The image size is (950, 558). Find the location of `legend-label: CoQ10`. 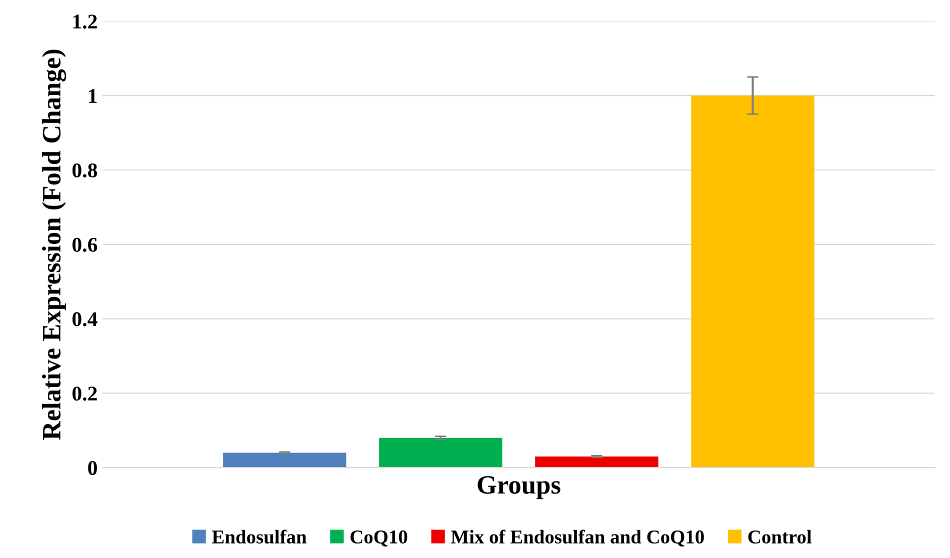

legend-label: CoQ10 is located at coordinates (379, 538).